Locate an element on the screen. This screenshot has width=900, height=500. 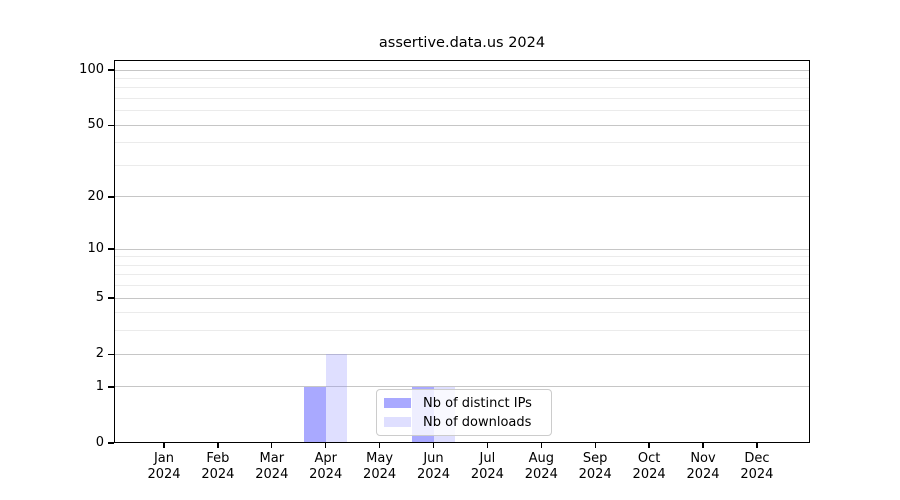
x-tick-month: Aug is located at coordinates (541, 458).